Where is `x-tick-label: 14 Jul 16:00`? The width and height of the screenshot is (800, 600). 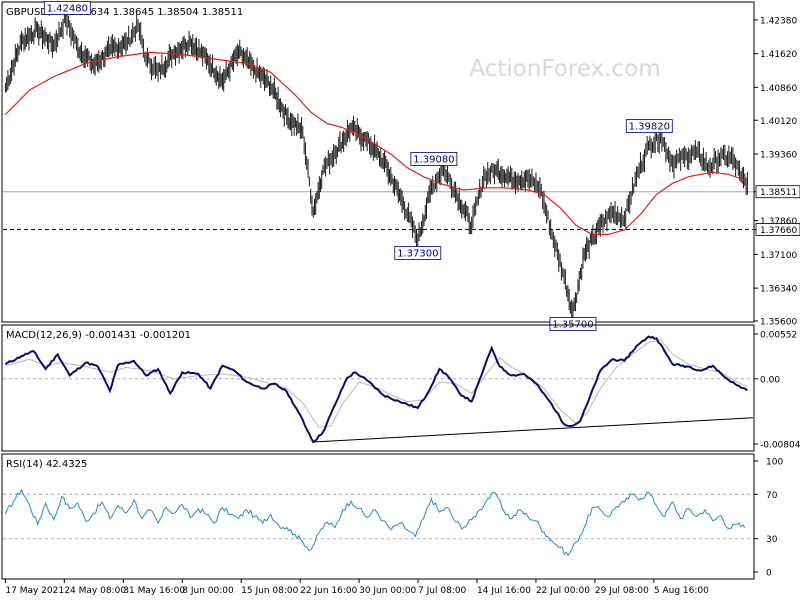
x-tick-label: 14 Jul 16:00 is located at coordinates (504, 591).